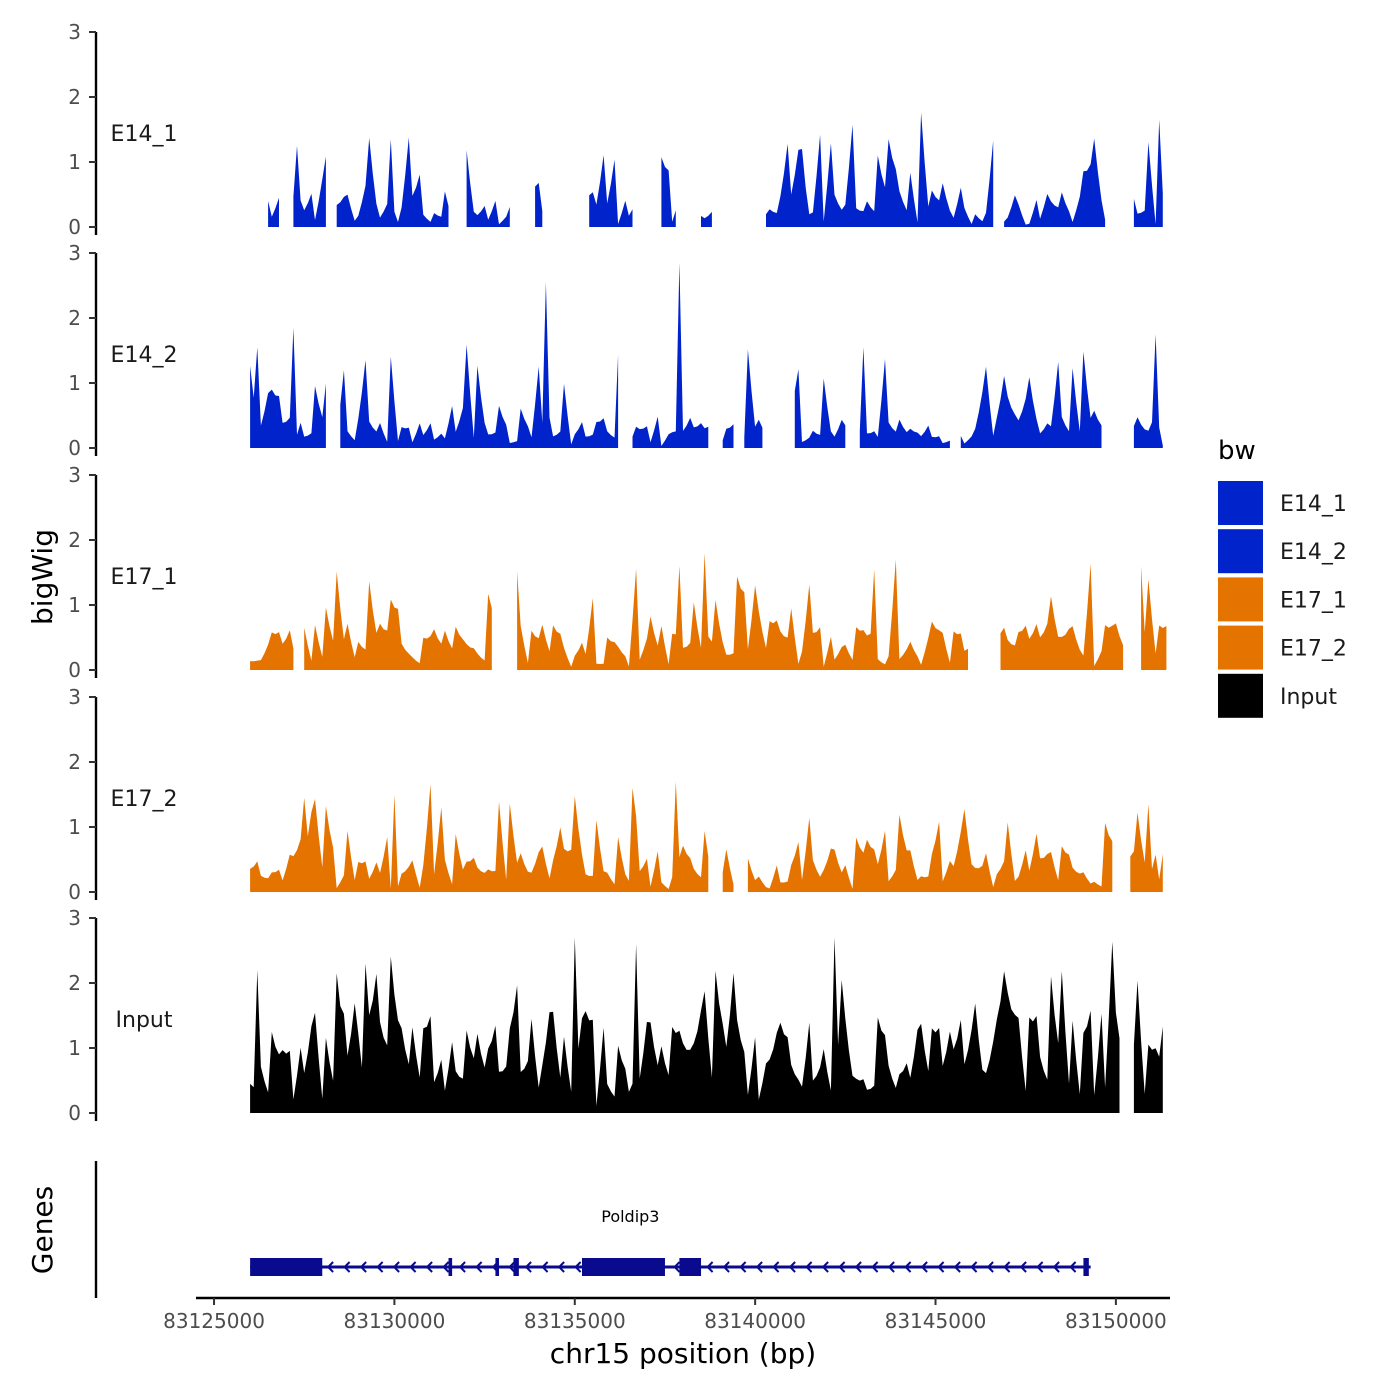 The width and height of the screenshot is (1400, 1400). Describe the element at coordinates (42, 577) in the screenshot. I see `y-axis-title: bigWig` at that location.